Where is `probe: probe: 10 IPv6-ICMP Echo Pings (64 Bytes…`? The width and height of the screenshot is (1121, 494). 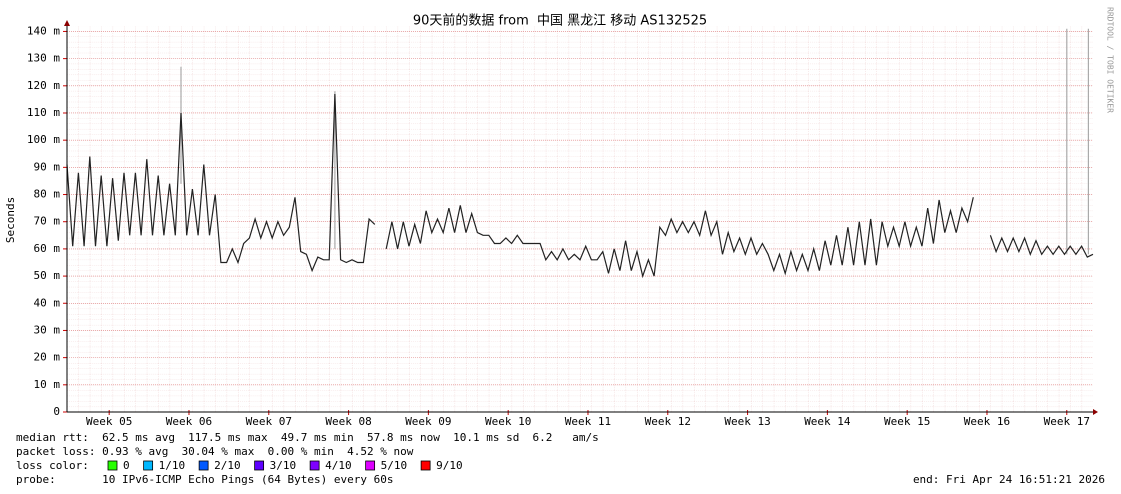
probe: probe: 10 IPv6-ICMP Echo Pings (64 Bytes… is located at coordinates (205, 479).